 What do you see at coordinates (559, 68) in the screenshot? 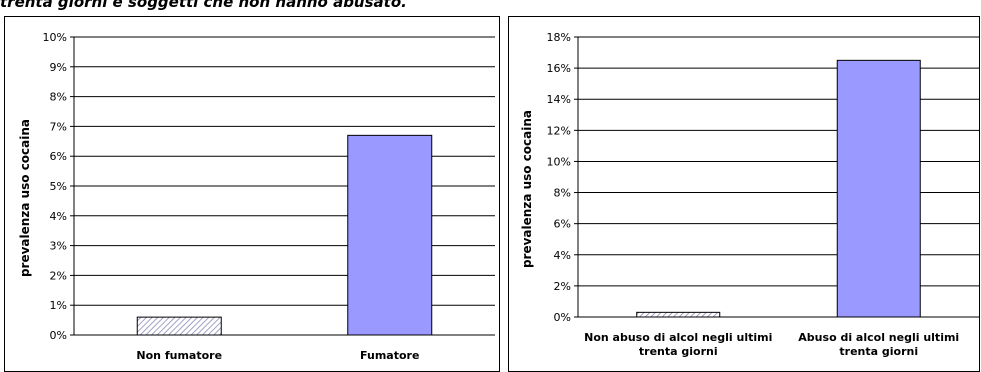
I see `y-tick-label: 16%` at bounding box center [559, 68].